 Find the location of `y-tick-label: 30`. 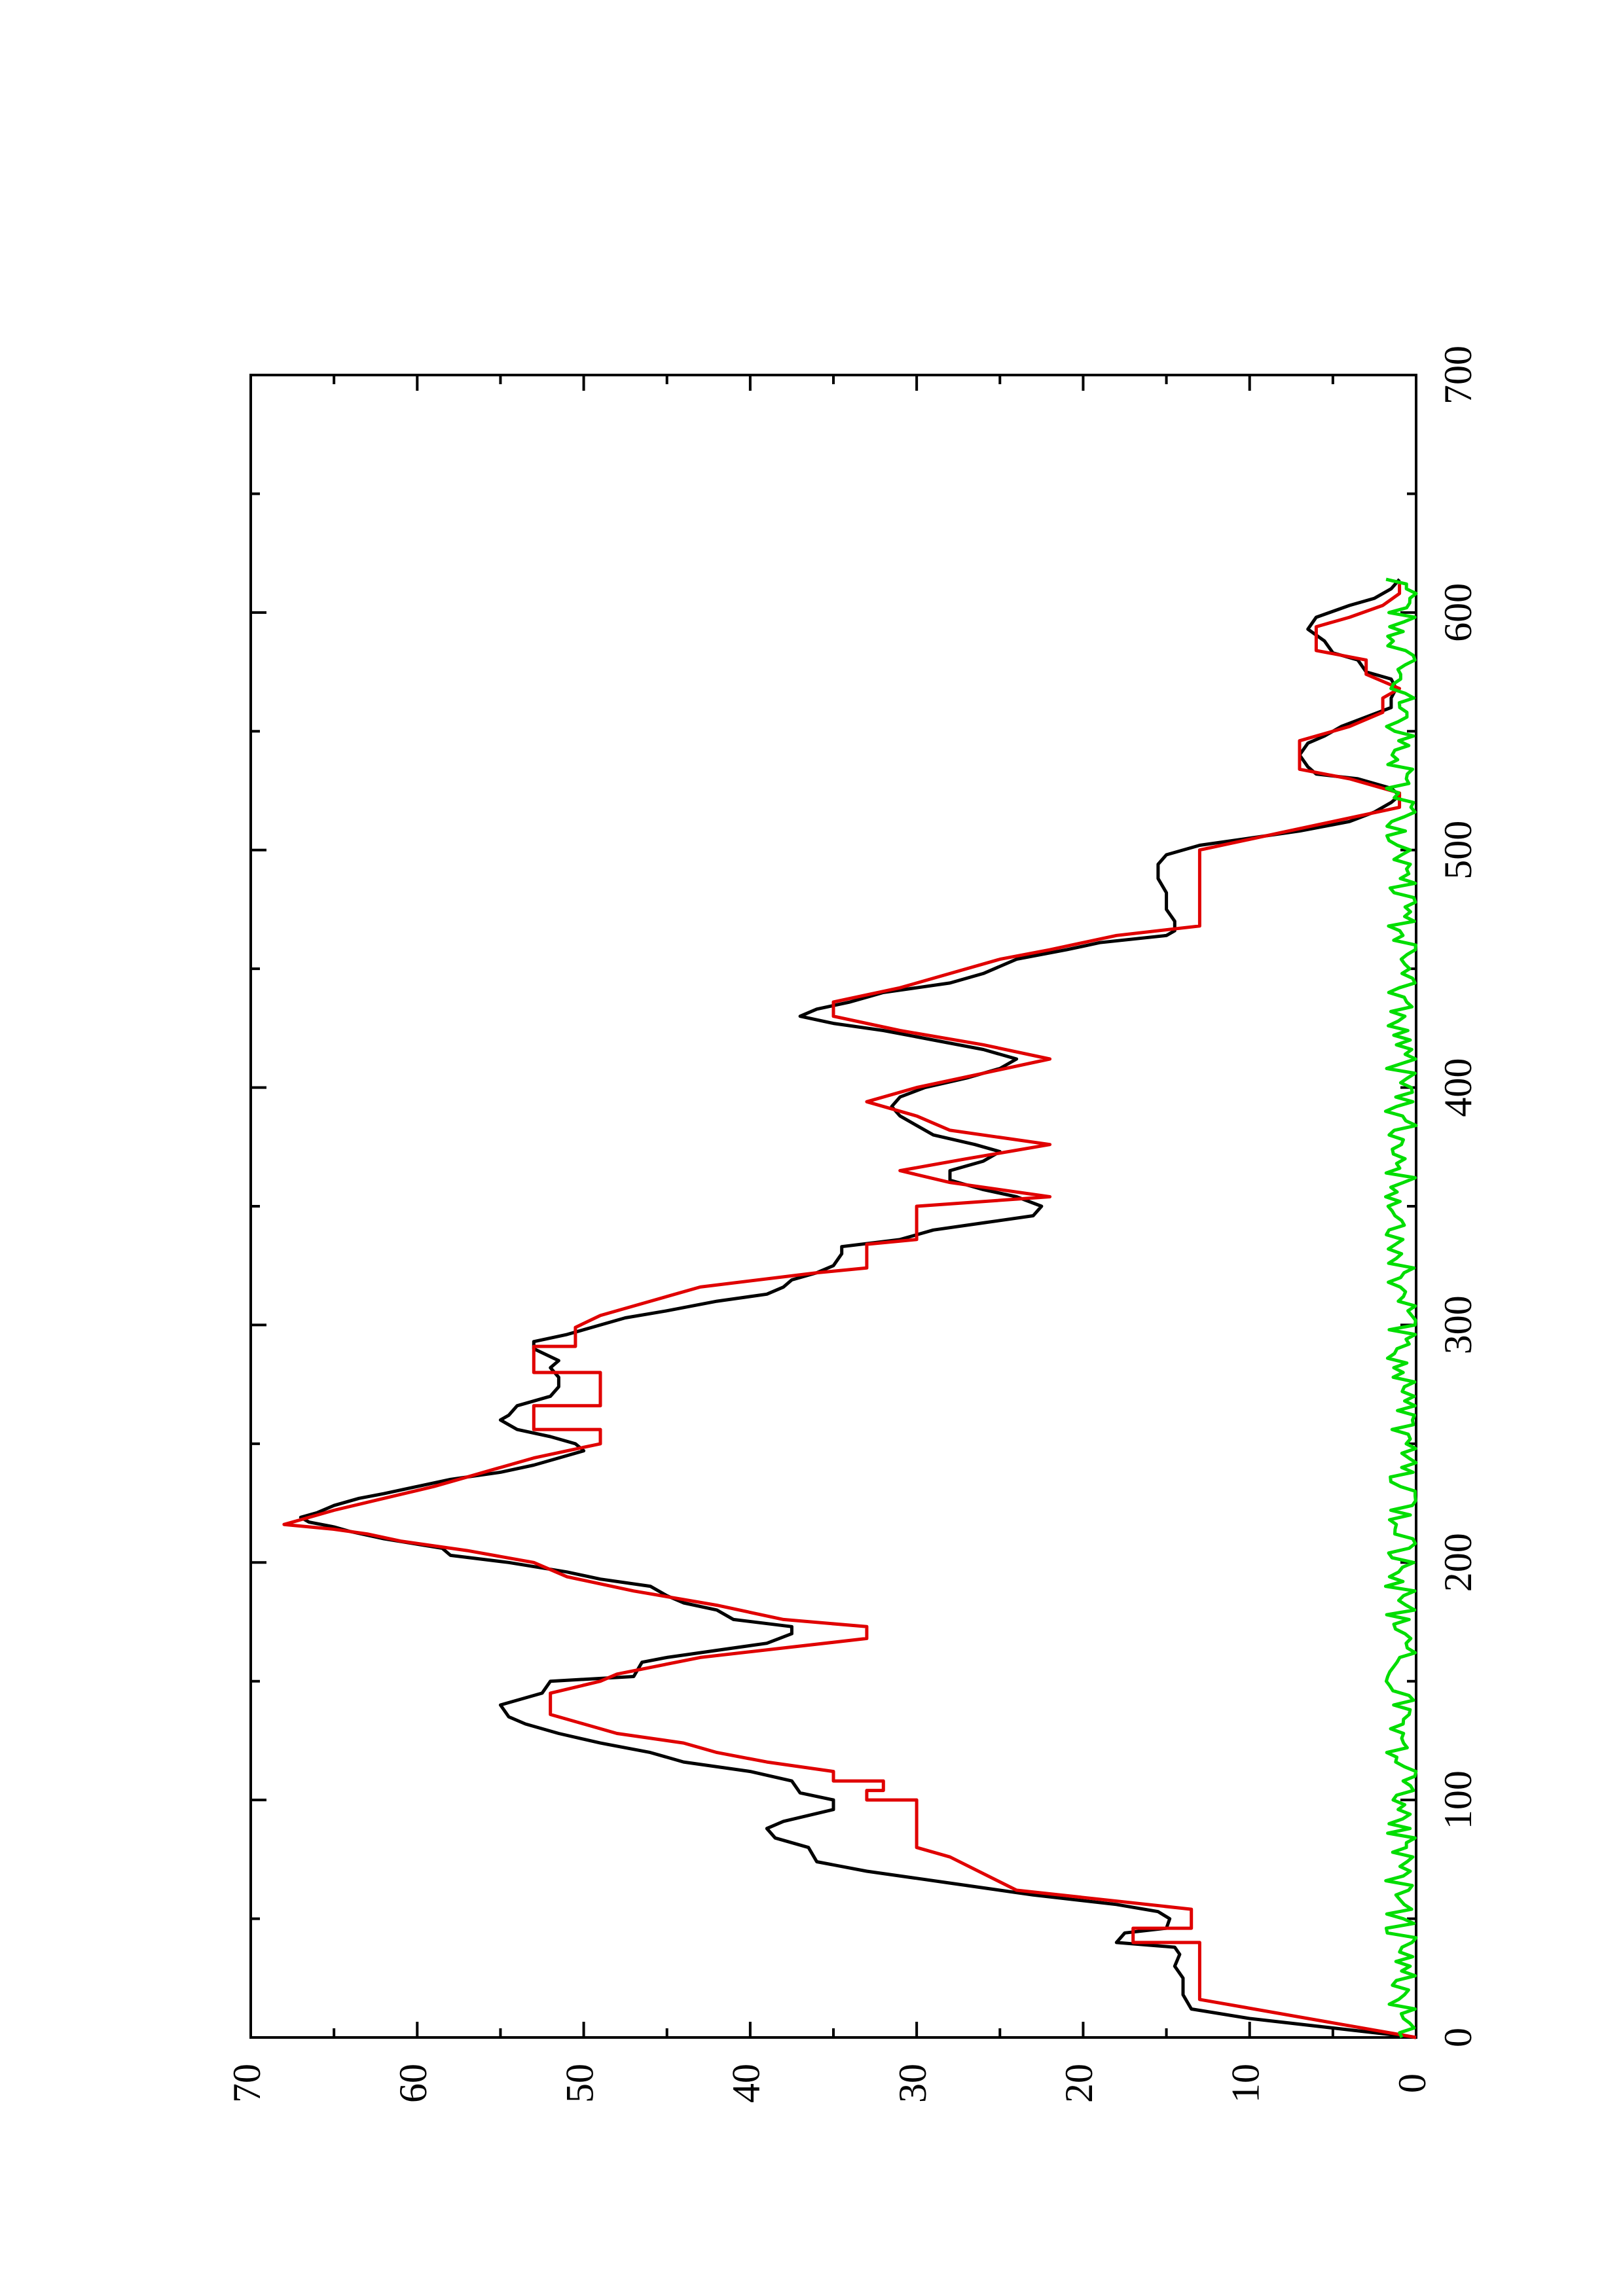

y-tick-label: 30 is located at coordinates (912, 2083).